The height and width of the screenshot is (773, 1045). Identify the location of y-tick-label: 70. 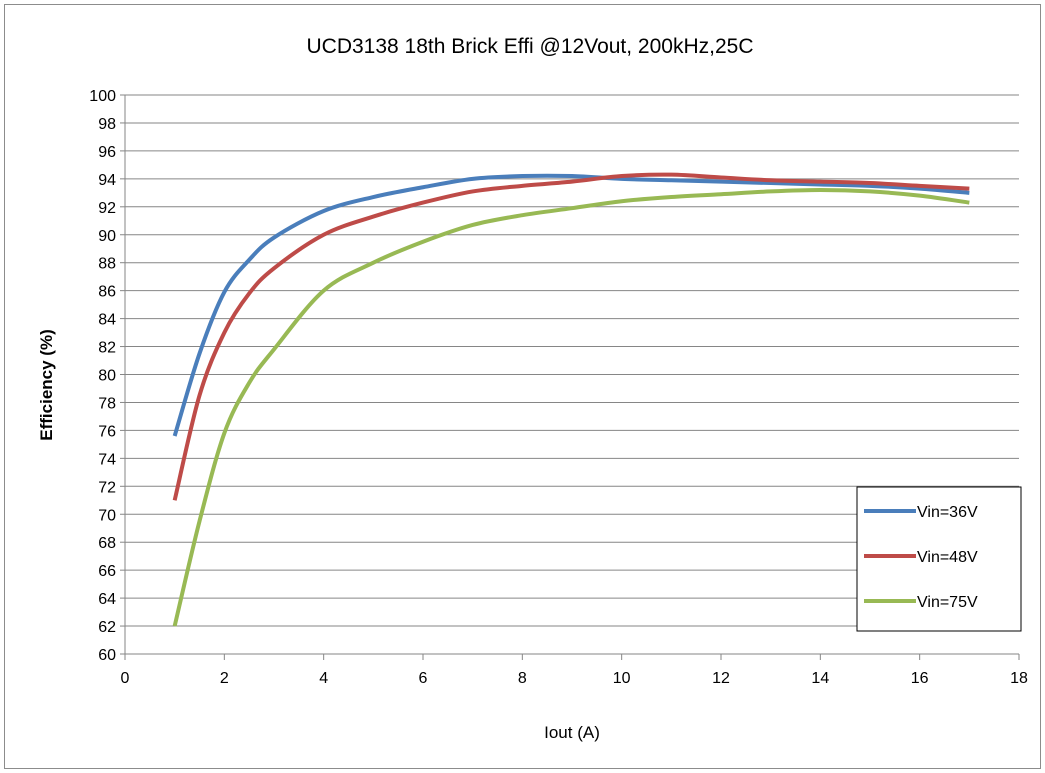
(107, 515).